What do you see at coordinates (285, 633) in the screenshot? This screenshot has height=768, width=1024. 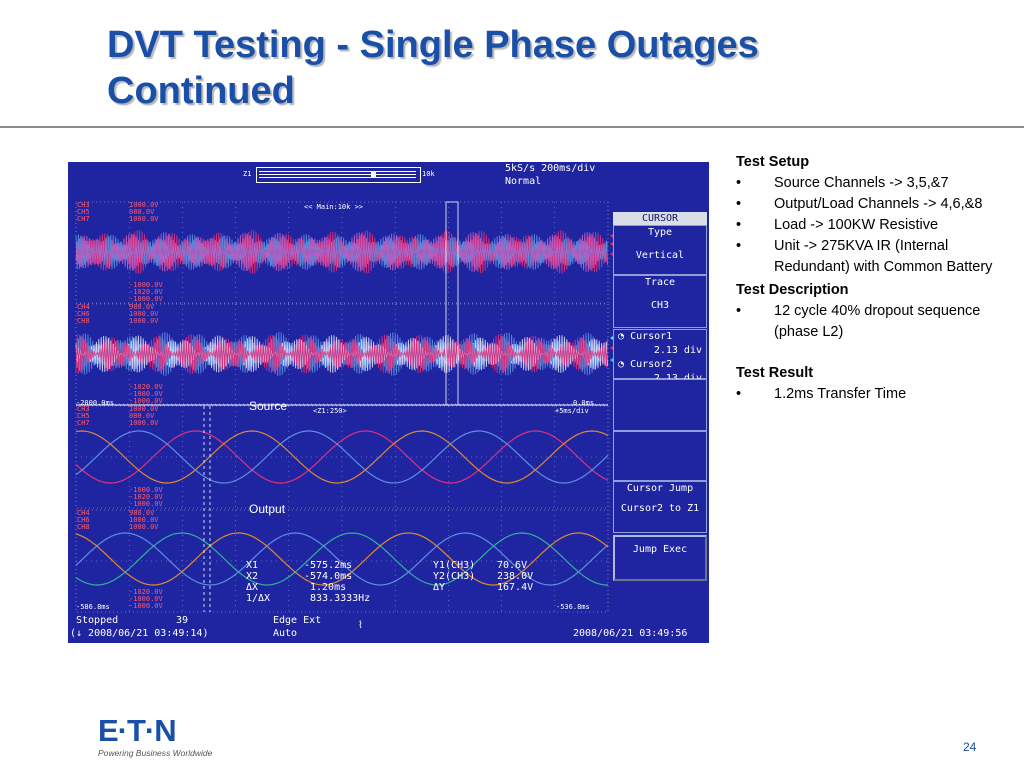 I see `trigger-coupling: Auto` at bounding box center [285, 633].